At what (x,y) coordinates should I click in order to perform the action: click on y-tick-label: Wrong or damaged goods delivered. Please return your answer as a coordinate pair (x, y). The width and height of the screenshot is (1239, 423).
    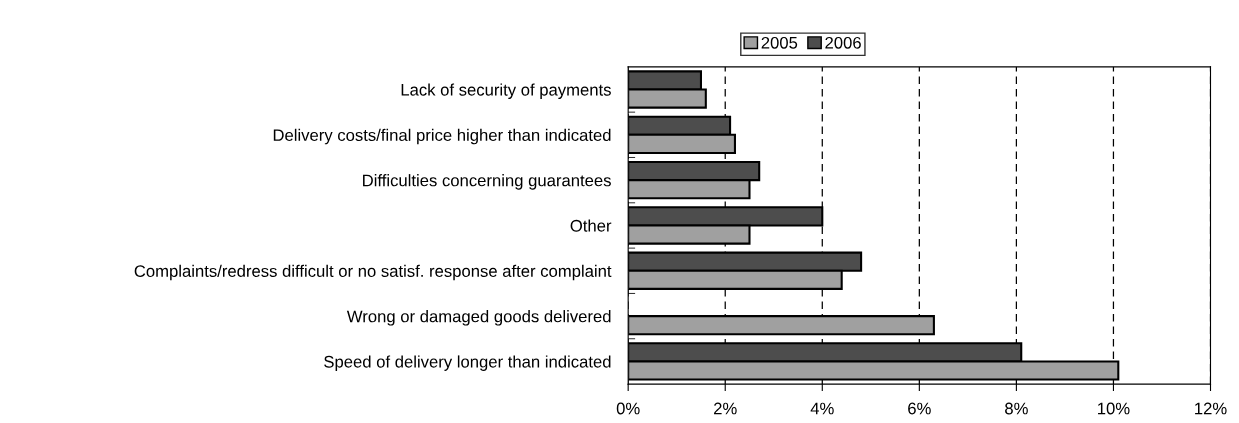
    Looking at the image, I should click on (478, 318).